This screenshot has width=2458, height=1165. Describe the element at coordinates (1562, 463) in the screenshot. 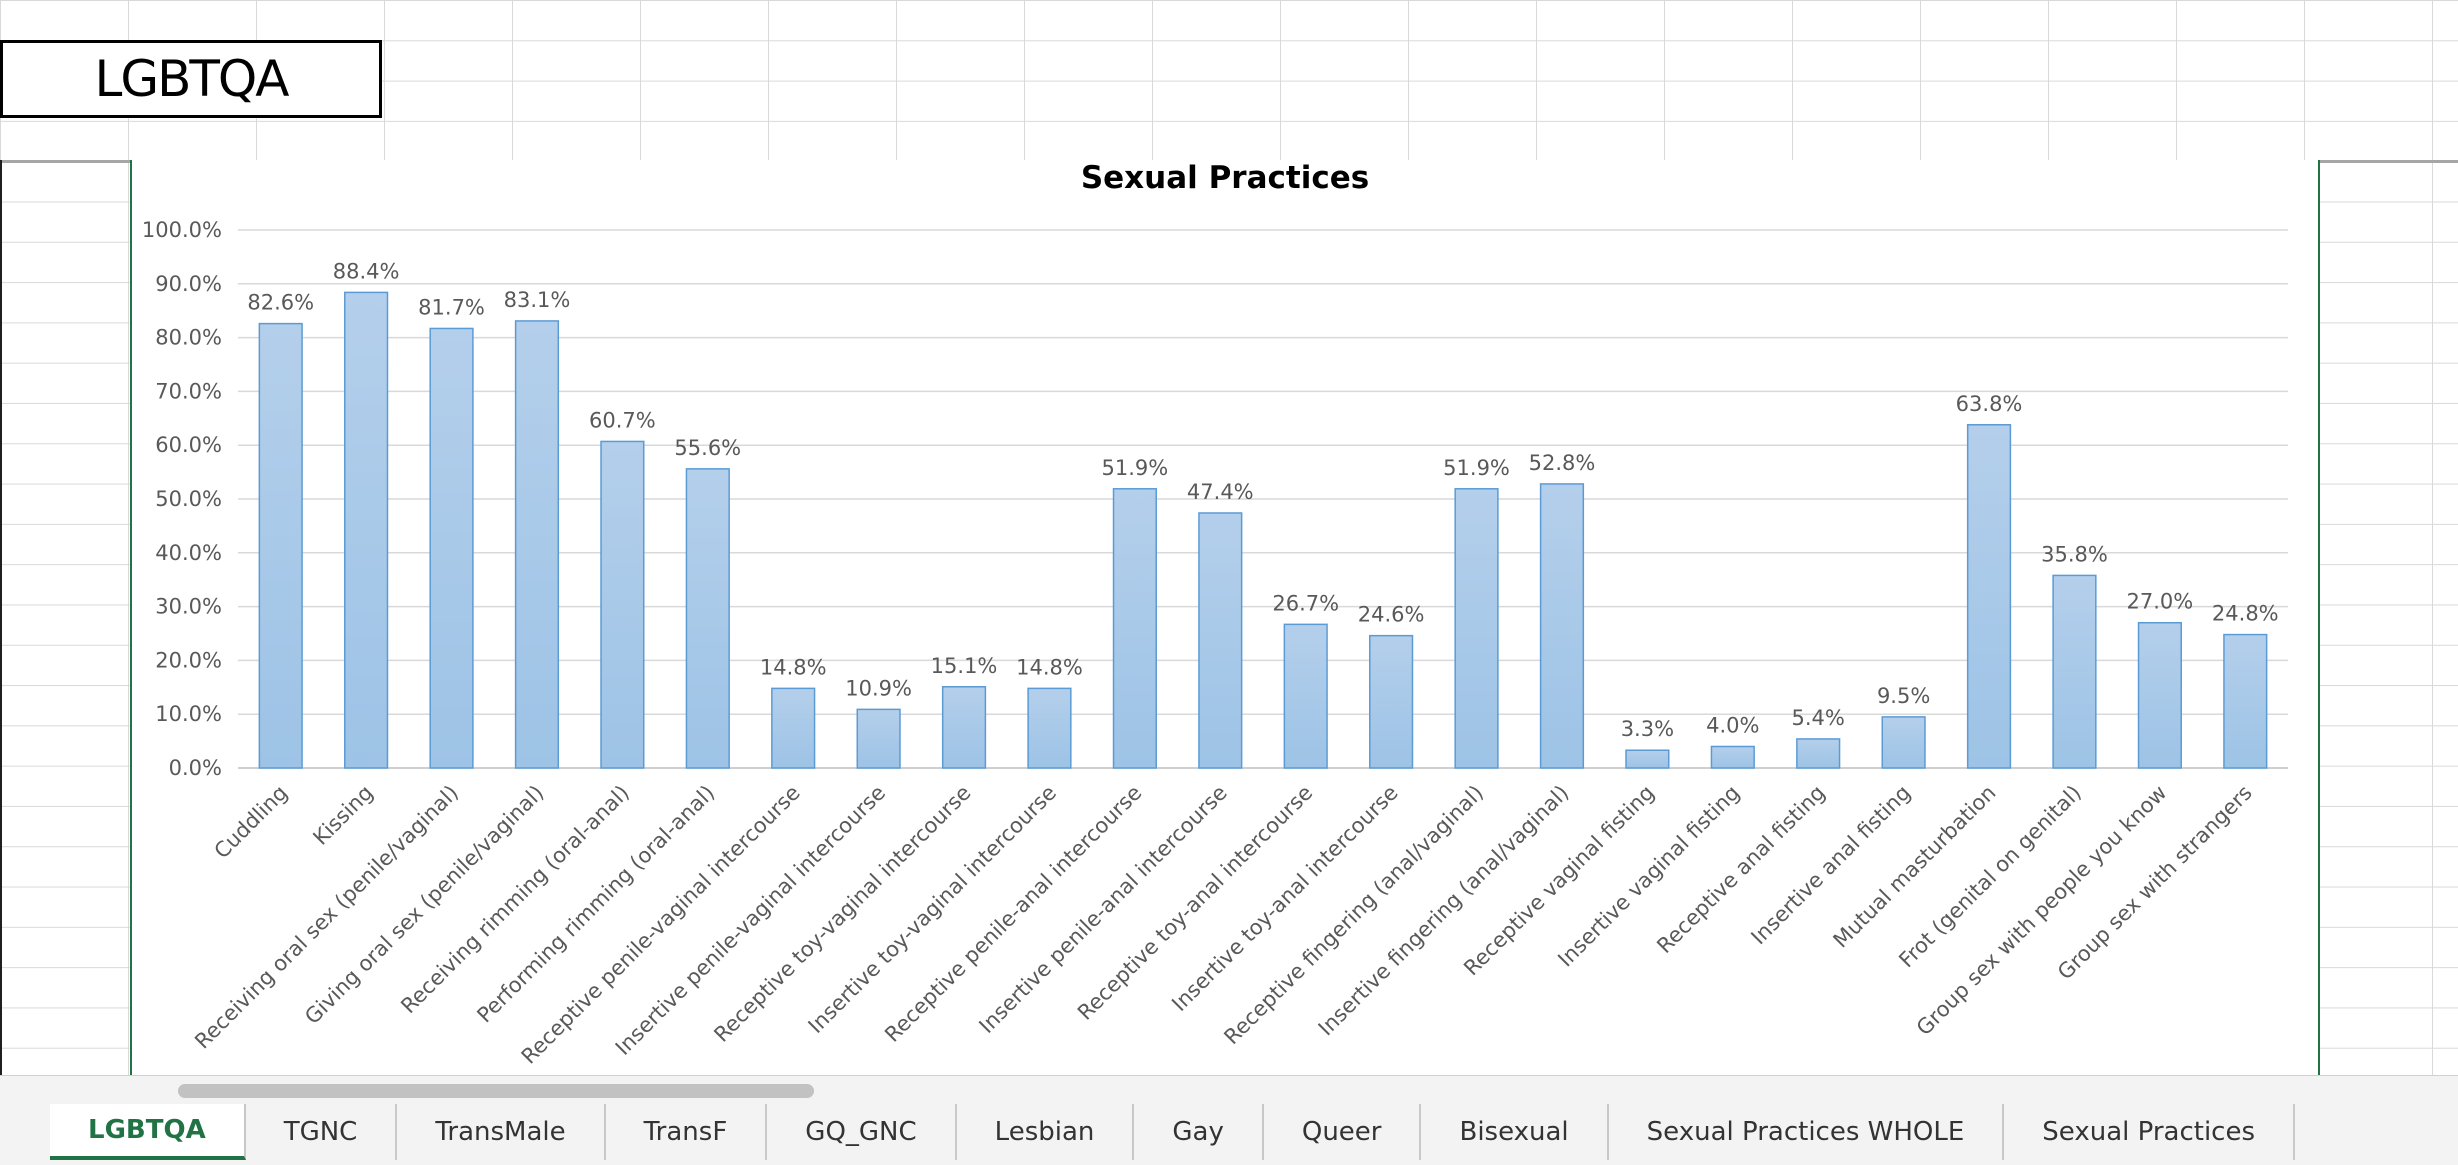

I see `data-label: 52.8%` at that location.